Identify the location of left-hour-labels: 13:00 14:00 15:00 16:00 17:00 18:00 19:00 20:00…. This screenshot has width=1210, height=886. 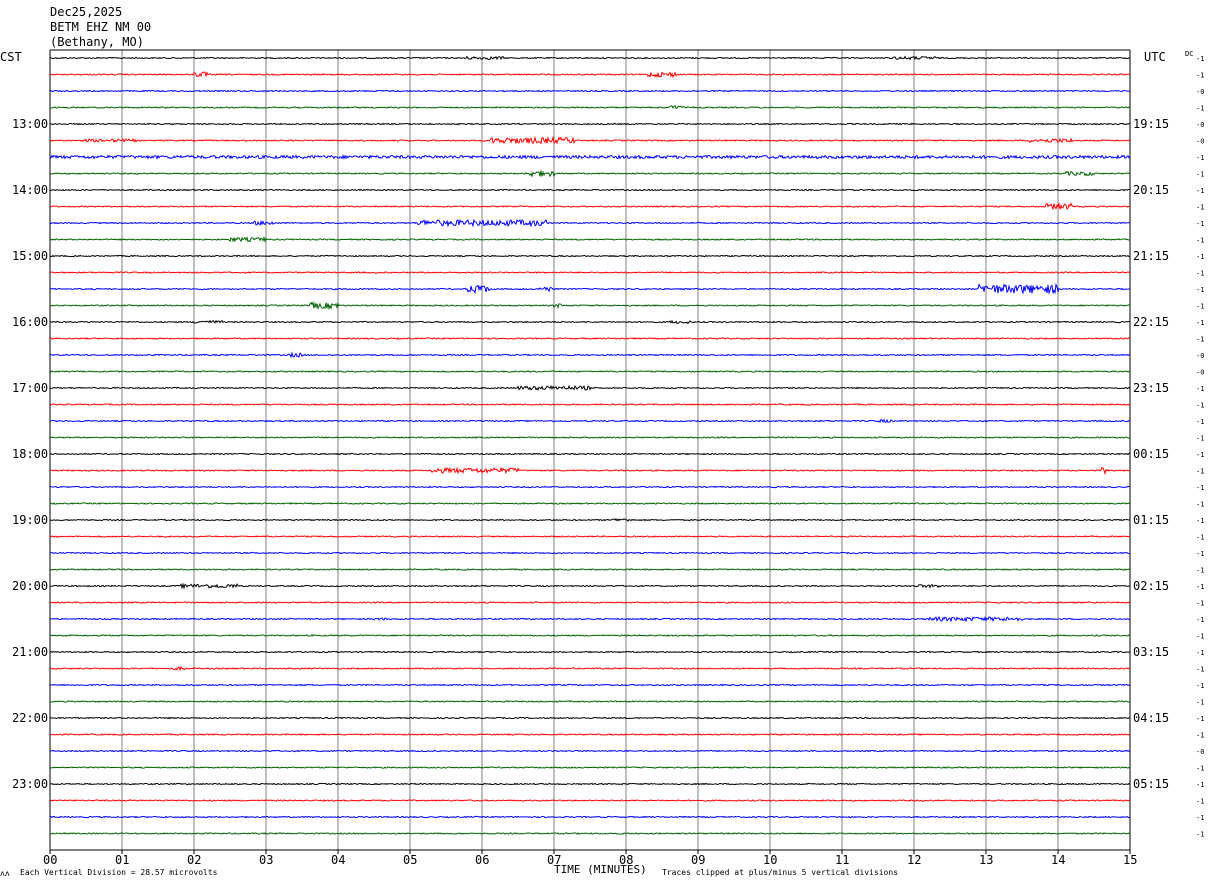
(30, 454).